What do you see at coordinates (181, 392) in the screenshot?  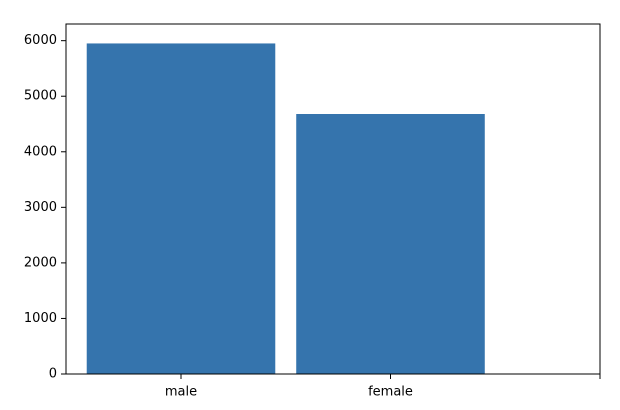 I see `x-tick-label: male` at bounding box center [181, 392].